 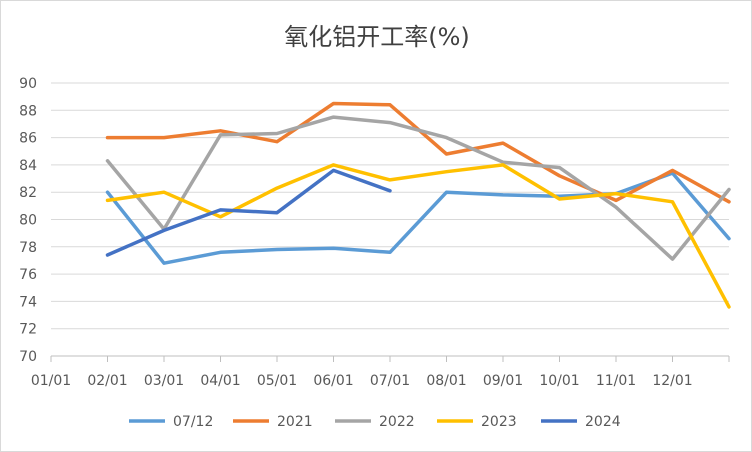 What do you see at coordinates (28, 330) in the screenshot?
I see `y-tick-label: 72` at bounding box center [28, 330].